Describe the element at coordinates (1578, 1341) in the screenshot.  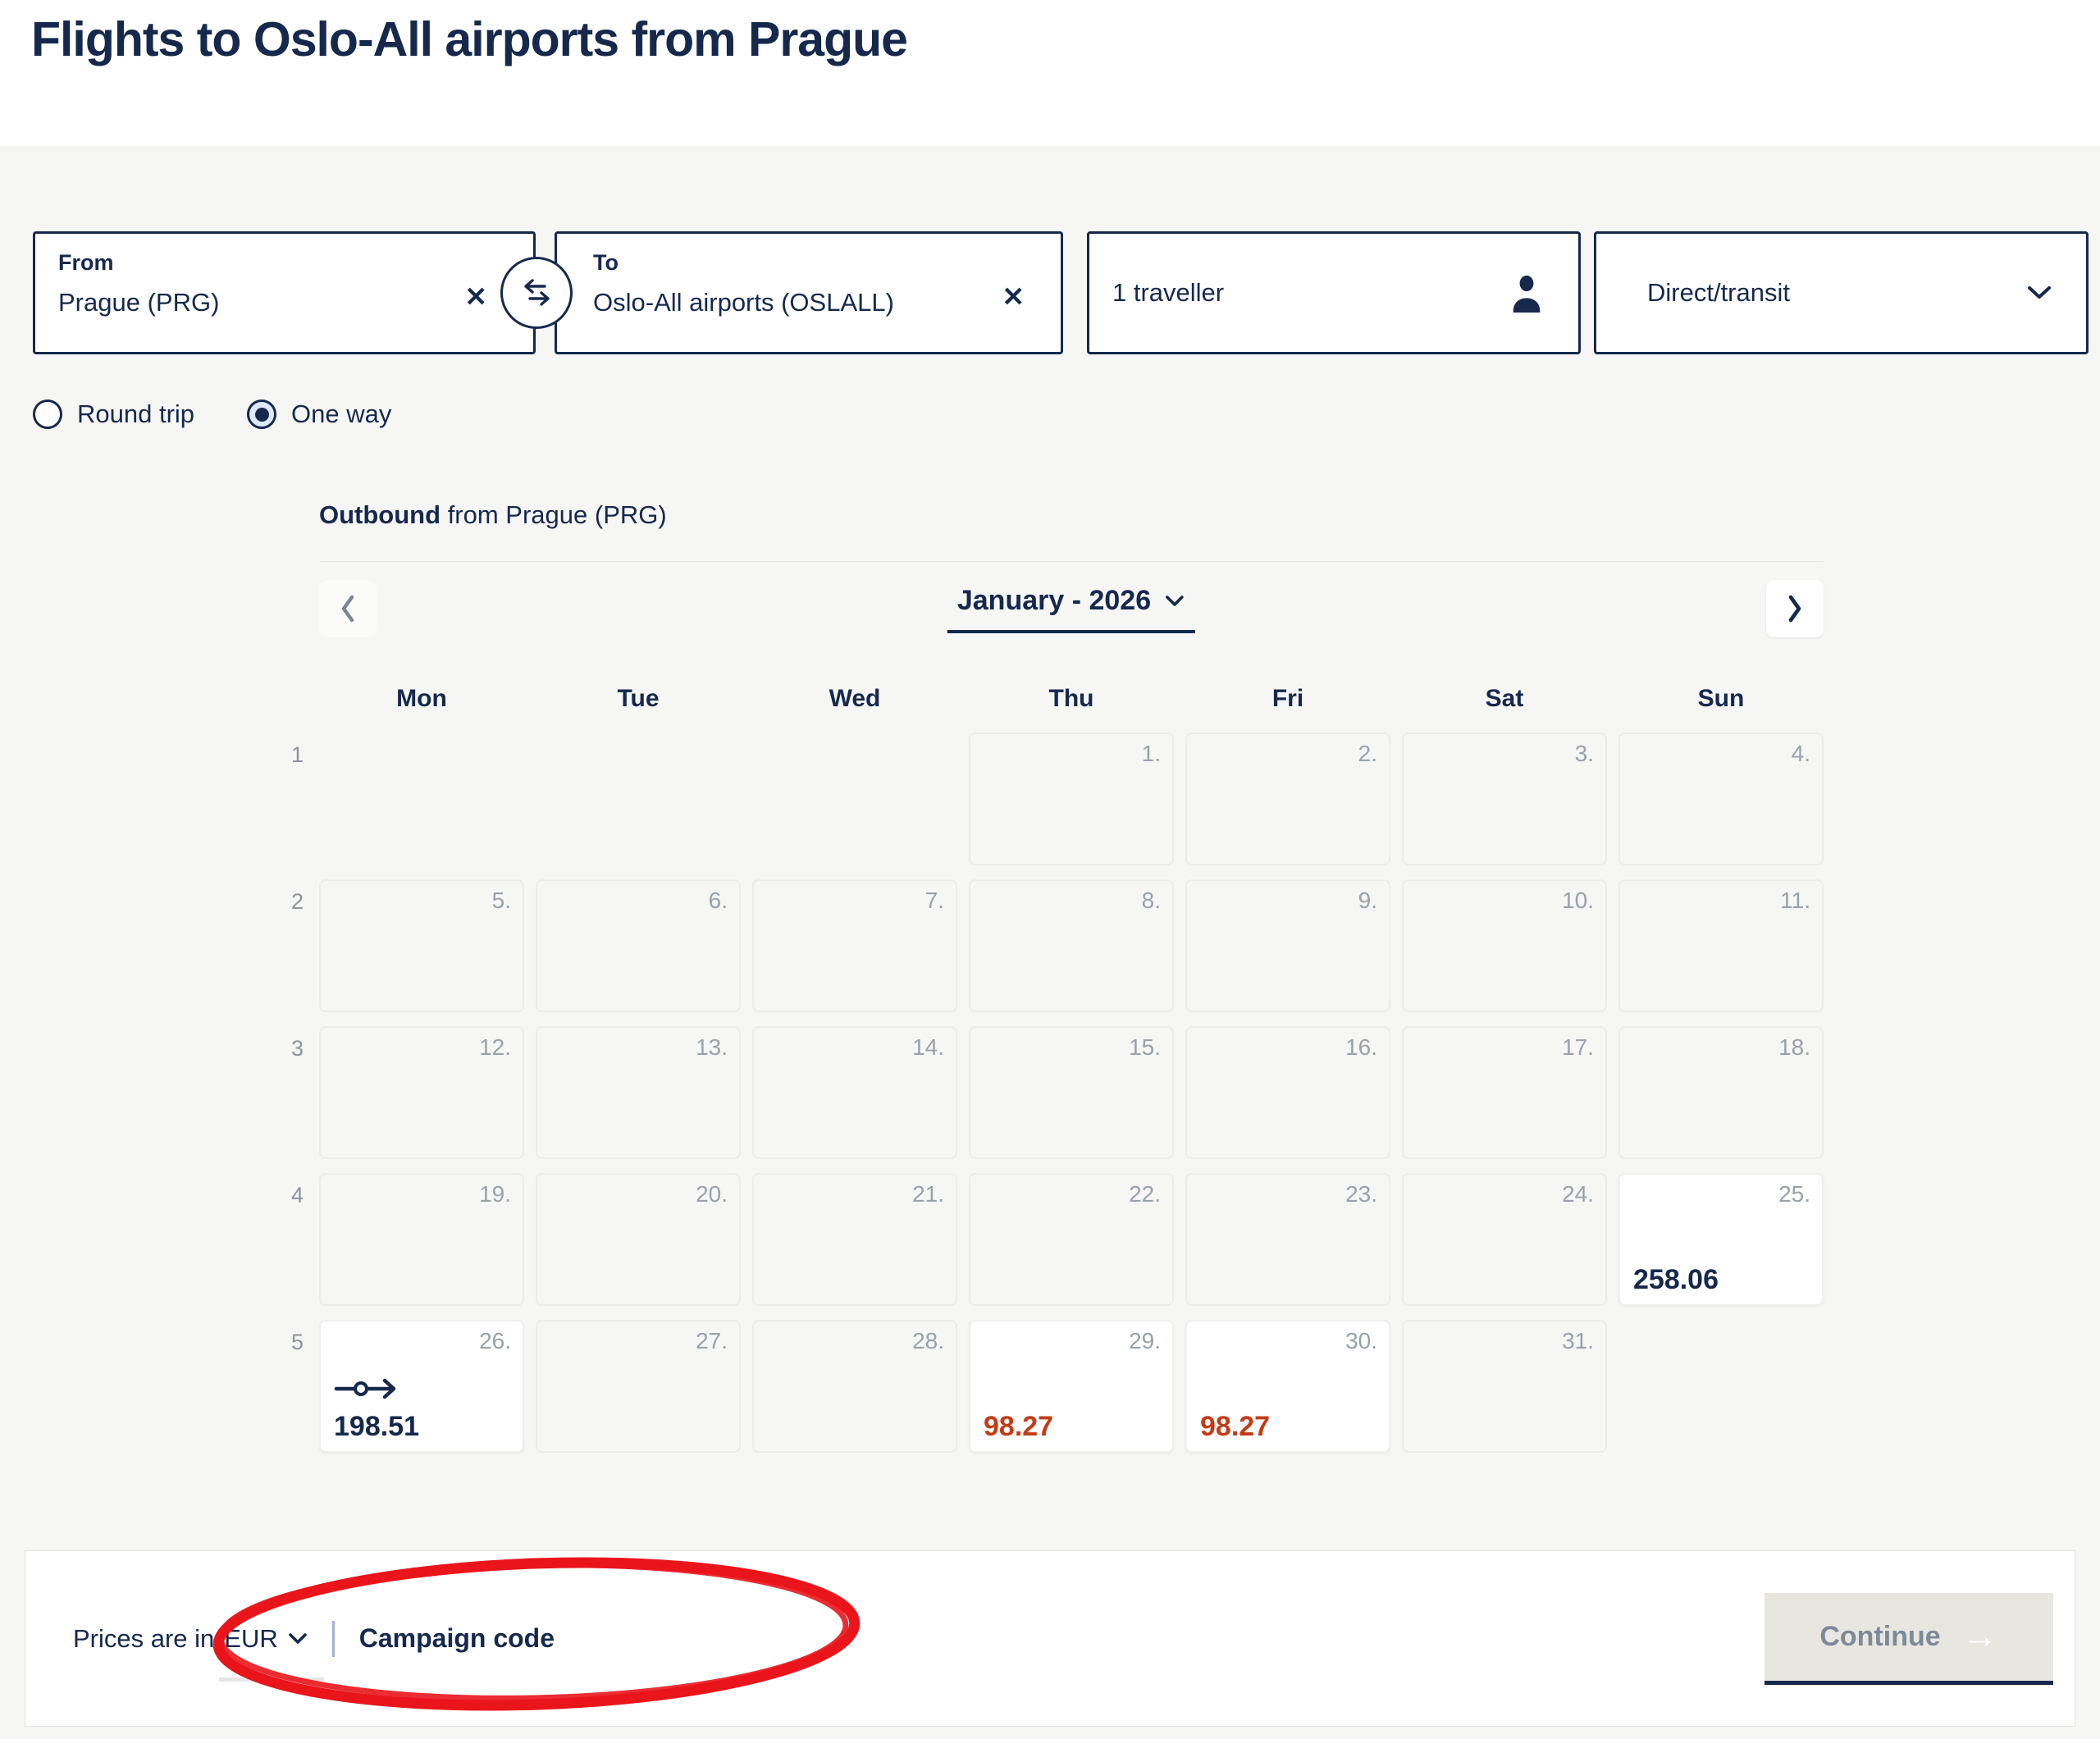
I see `day-number: 31.` at that location.